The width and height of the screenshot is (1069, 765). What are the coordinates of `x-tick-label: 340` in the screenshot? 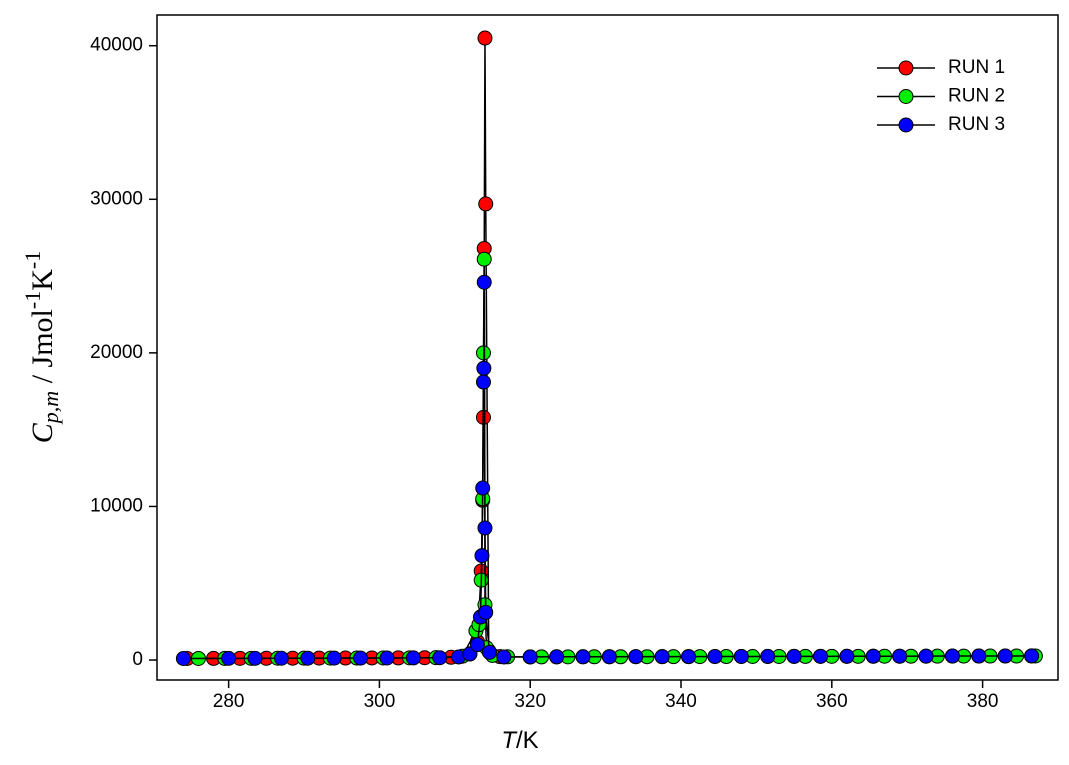 It's located at (681, 701).